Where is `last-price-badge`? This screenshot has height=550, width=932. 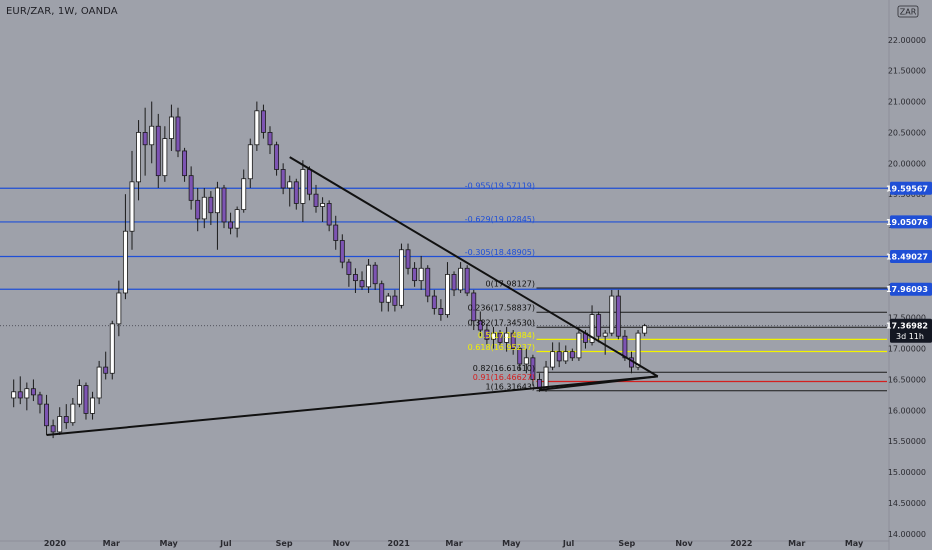 last-price-badge is located at coordinates (911, 330).